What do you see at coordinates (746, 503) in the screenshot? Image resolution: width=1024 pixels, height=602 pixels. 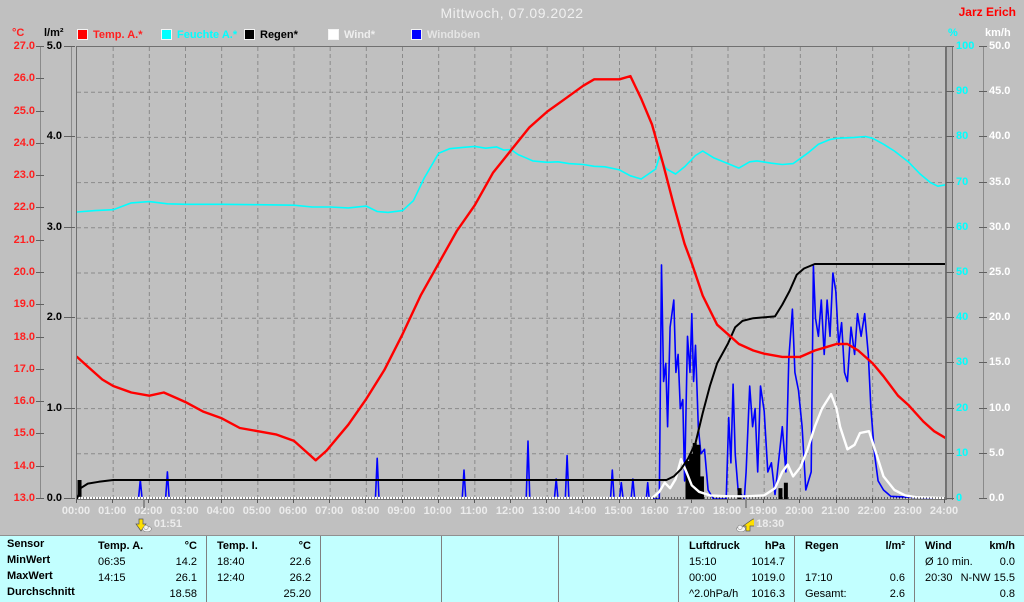 I see `marker-tick` at bounding box center [746, 503].